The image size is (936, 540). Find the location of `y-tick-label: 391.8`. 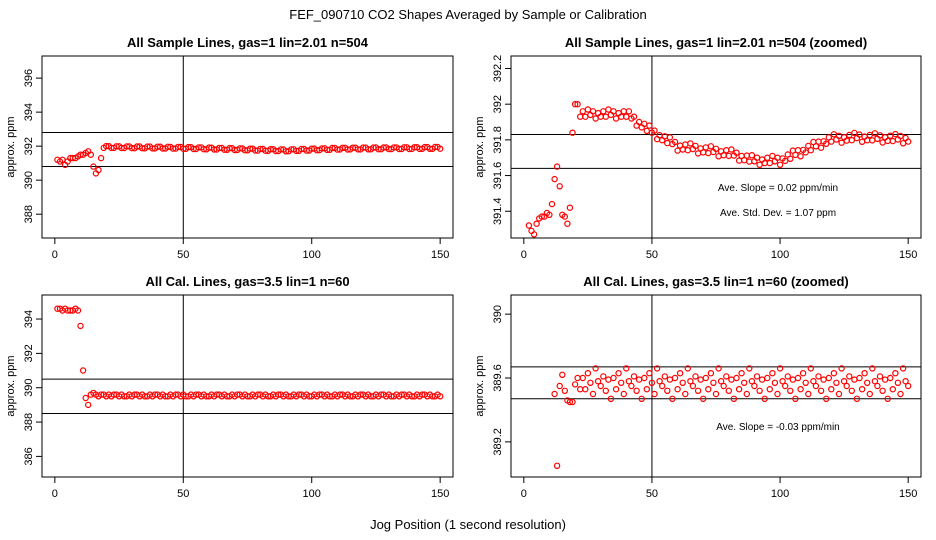

y-tick-label: 391.8 is located at coordinates (498, 140).